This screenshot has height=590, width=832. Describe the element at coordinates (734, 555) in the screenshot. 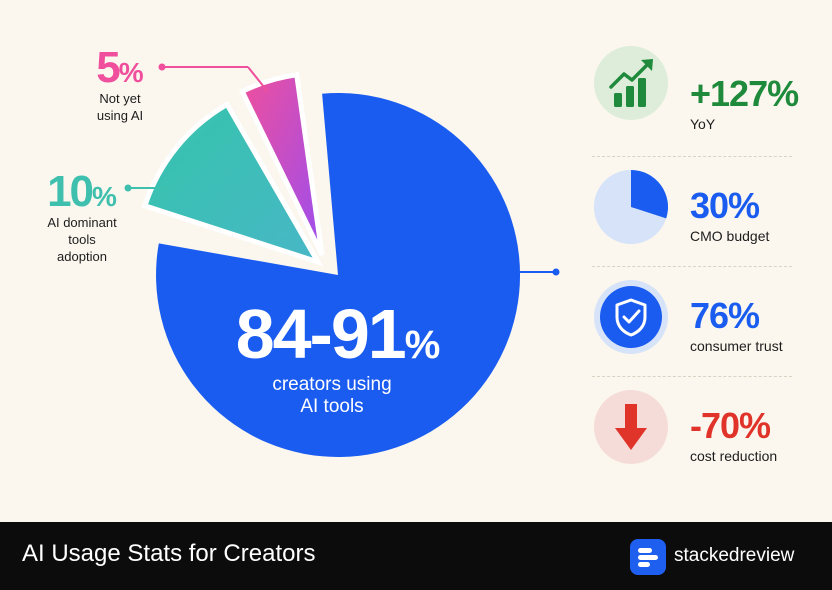

I see `brand-name: stackedreview` at that location.